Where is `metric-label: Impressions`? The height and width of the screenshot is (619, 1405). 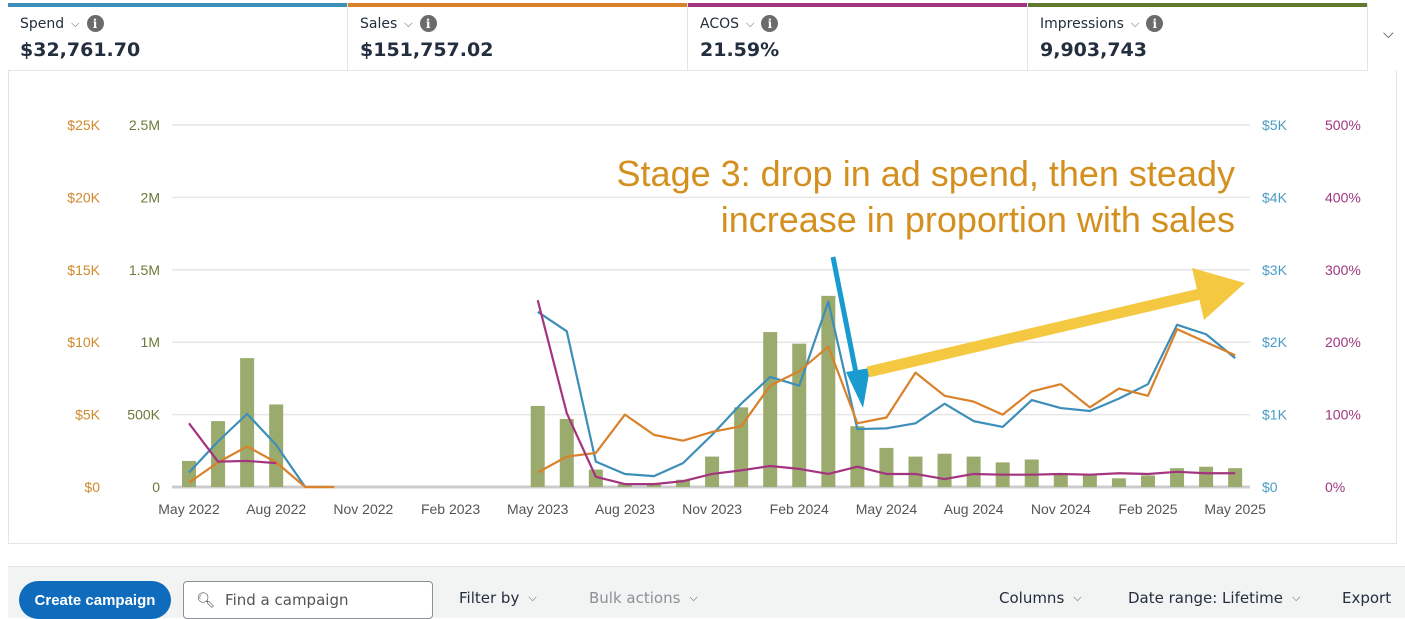
metric-label: Impressions is located at coordinates (1082, 23).